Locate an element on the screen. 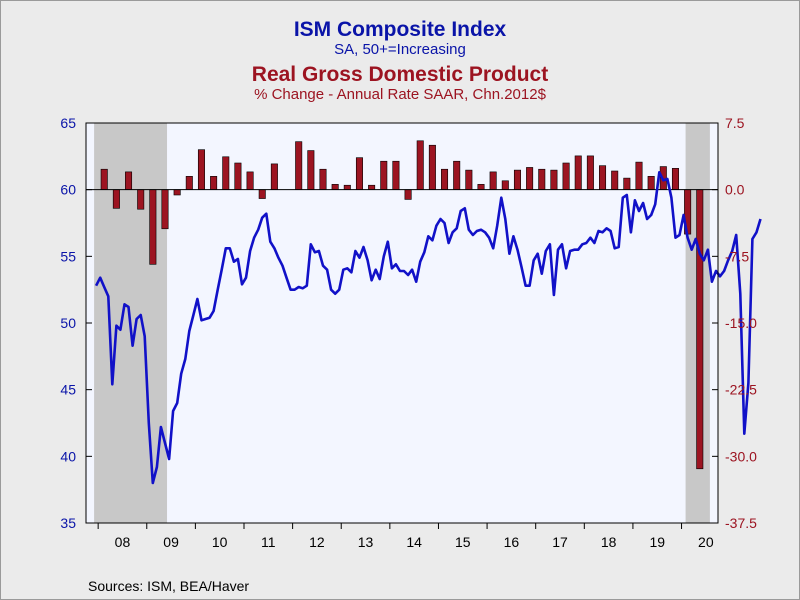  left-axis-label: 45 is located at coordinates (68, 390).